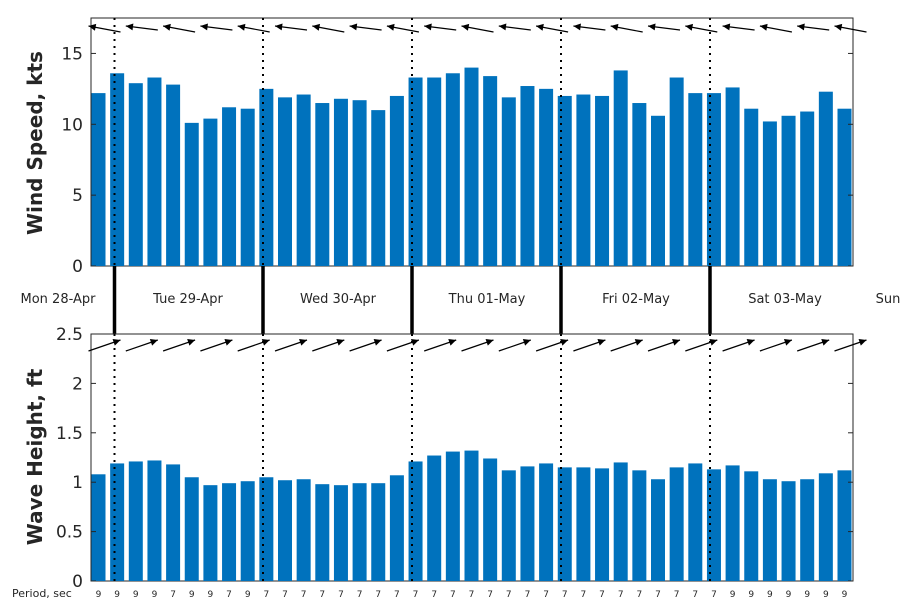 The width and height of the screenshot is (900, 605). What do you see at coordinates (77, 196) in the screenshot?
I see `y-tick-label: 5` at bounding box center [77, 196].